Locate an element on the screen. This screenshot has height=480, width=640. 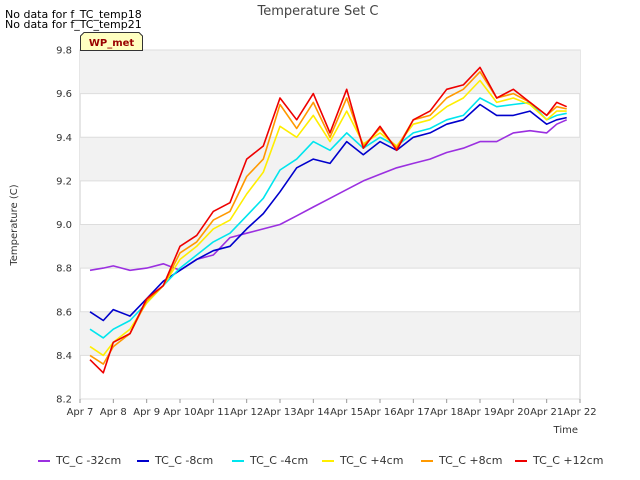
legend-label: TC_C +8cm is located at coordinates (471, 460).